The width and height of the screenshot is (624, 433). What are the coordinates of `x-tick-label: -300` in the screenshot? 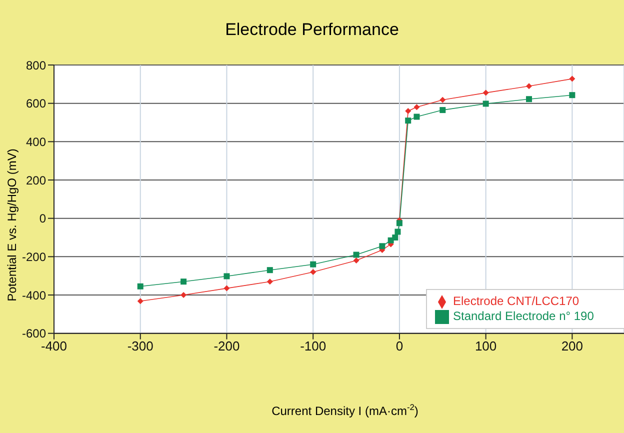 It's located at (140, 346).